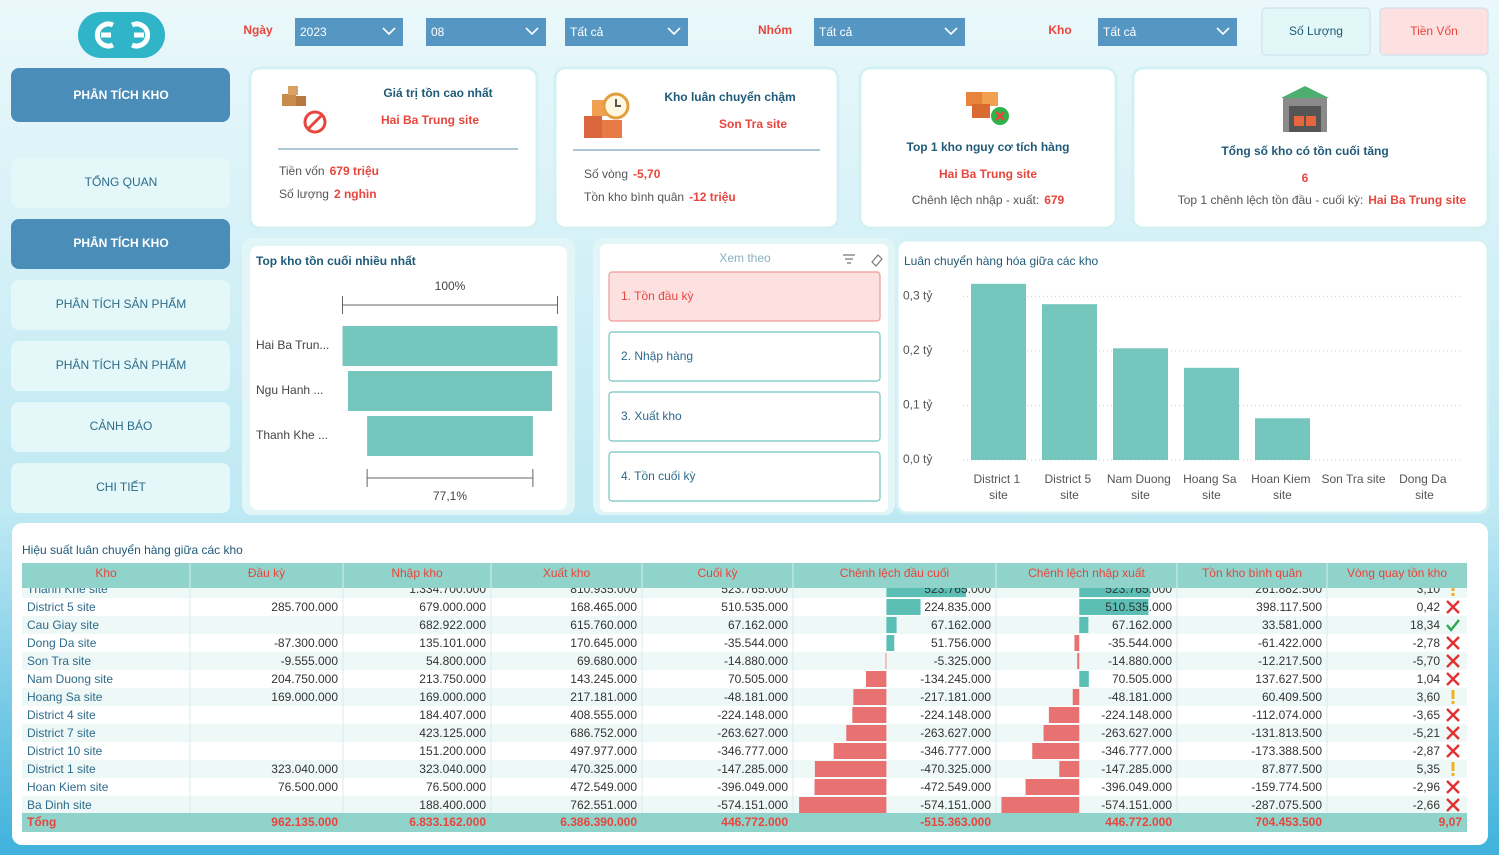 The width and height of the screenshot is (1499, 855). I want to click on funnel-value-label: 77,1%, so click(450, 496).